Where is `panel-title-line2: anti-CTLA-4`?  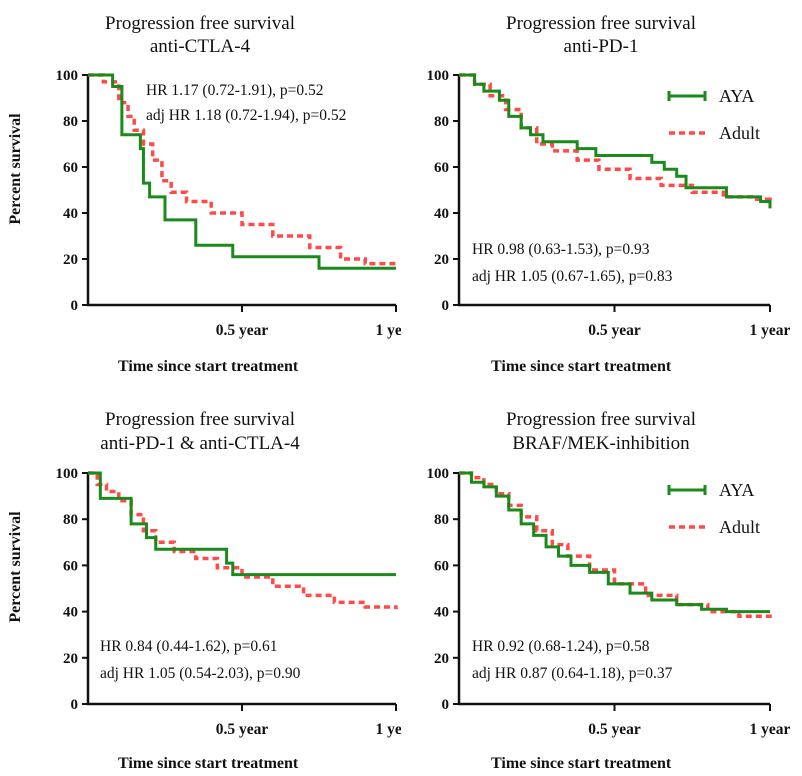 panel-title-line2: anti-CTLA-4 is located at coordinates (200, 46).